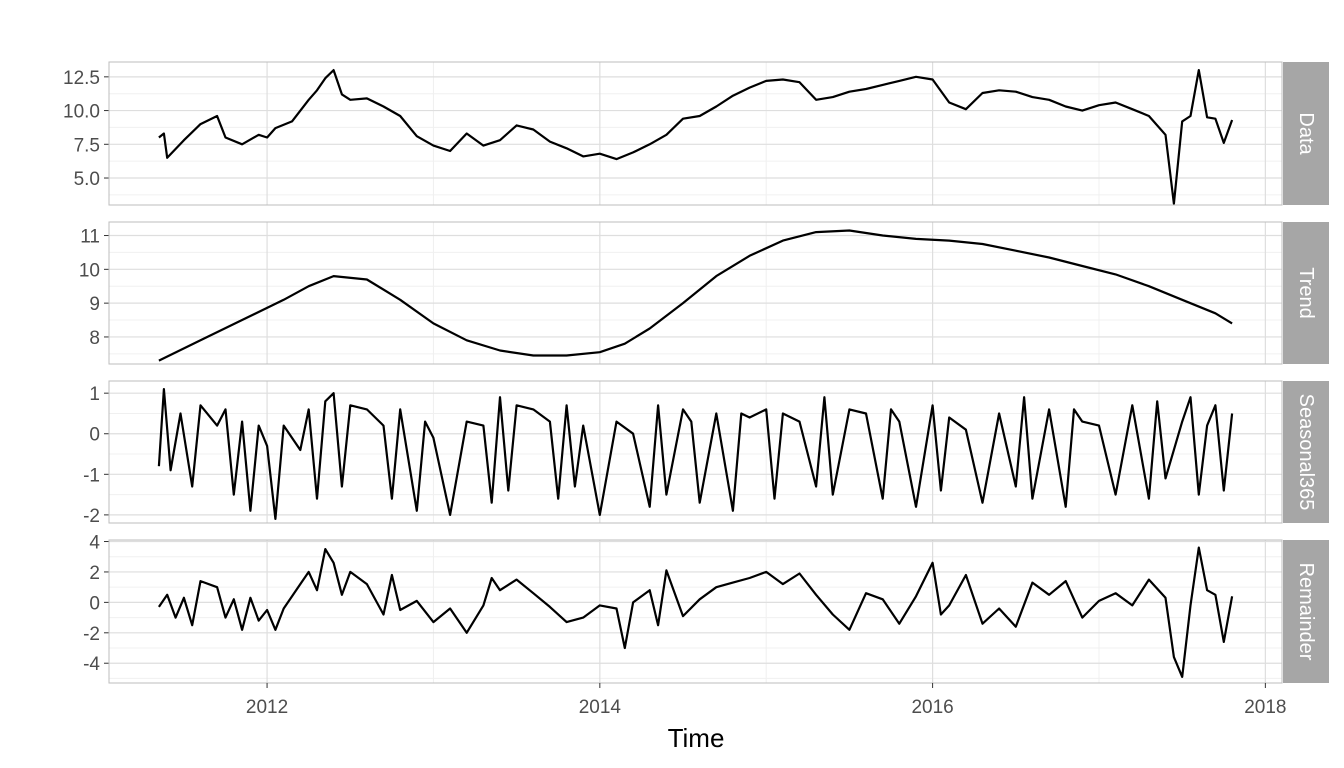 The width and height of the screenshot is (1344, 768). What do you see at coordinates (87, 145) in the screenshot?
I see `y-tick-label: 7.5` at bounding box center [87, 145].